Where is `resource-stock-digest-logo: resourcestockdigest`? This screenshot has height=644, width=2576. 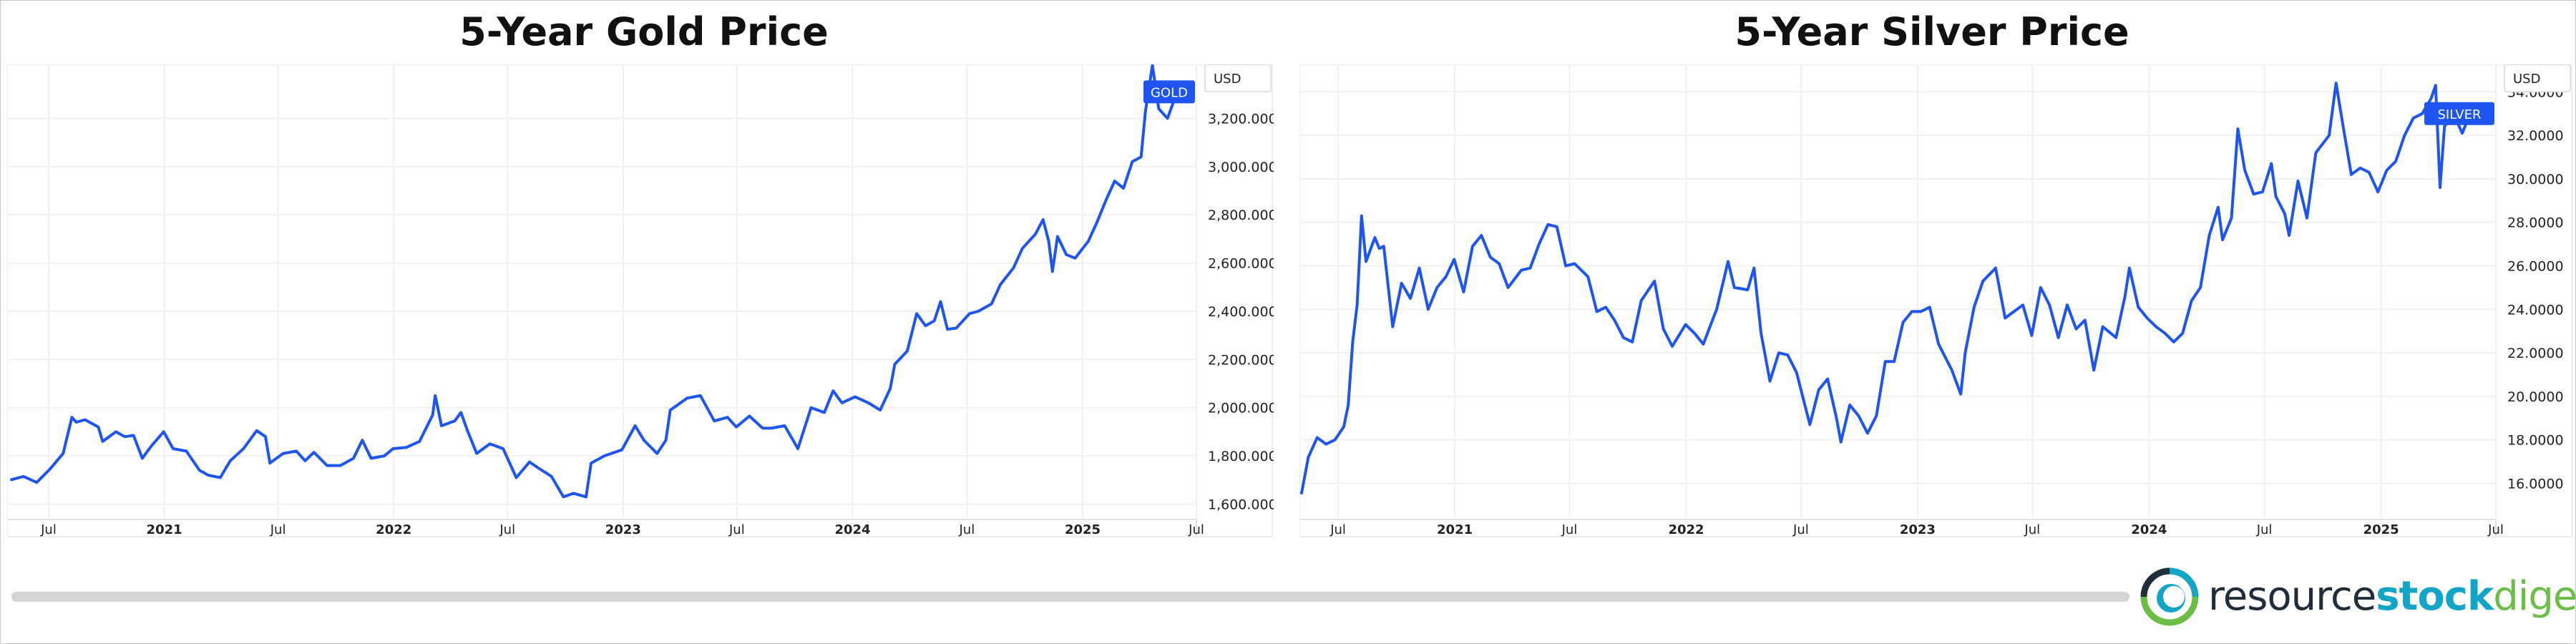
resource-stock-digest-logo: resourcestockdigest is located at coordinates (2358, 597).